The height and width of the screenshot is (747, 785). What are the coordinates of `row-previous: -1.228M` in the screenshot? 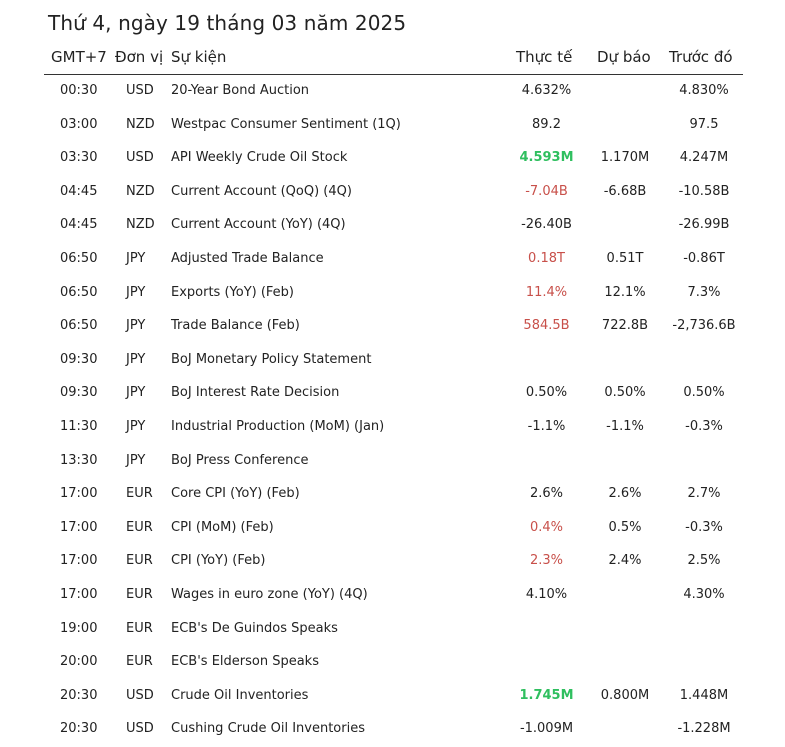 It's located at (704, 729).